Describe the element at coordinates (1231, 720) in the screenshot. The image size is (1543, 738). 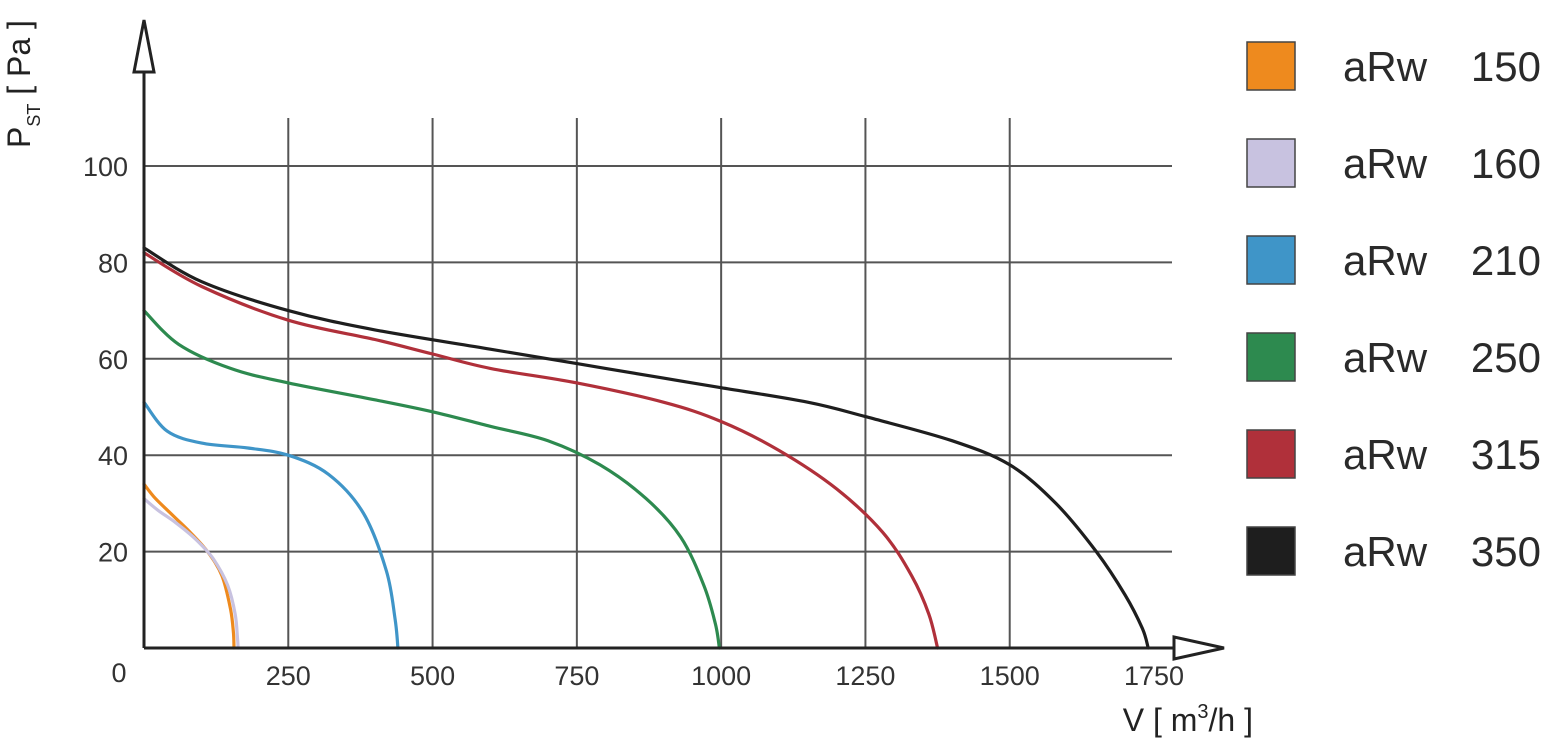
I see `x-axis-title-tail: /h ]` at that location.